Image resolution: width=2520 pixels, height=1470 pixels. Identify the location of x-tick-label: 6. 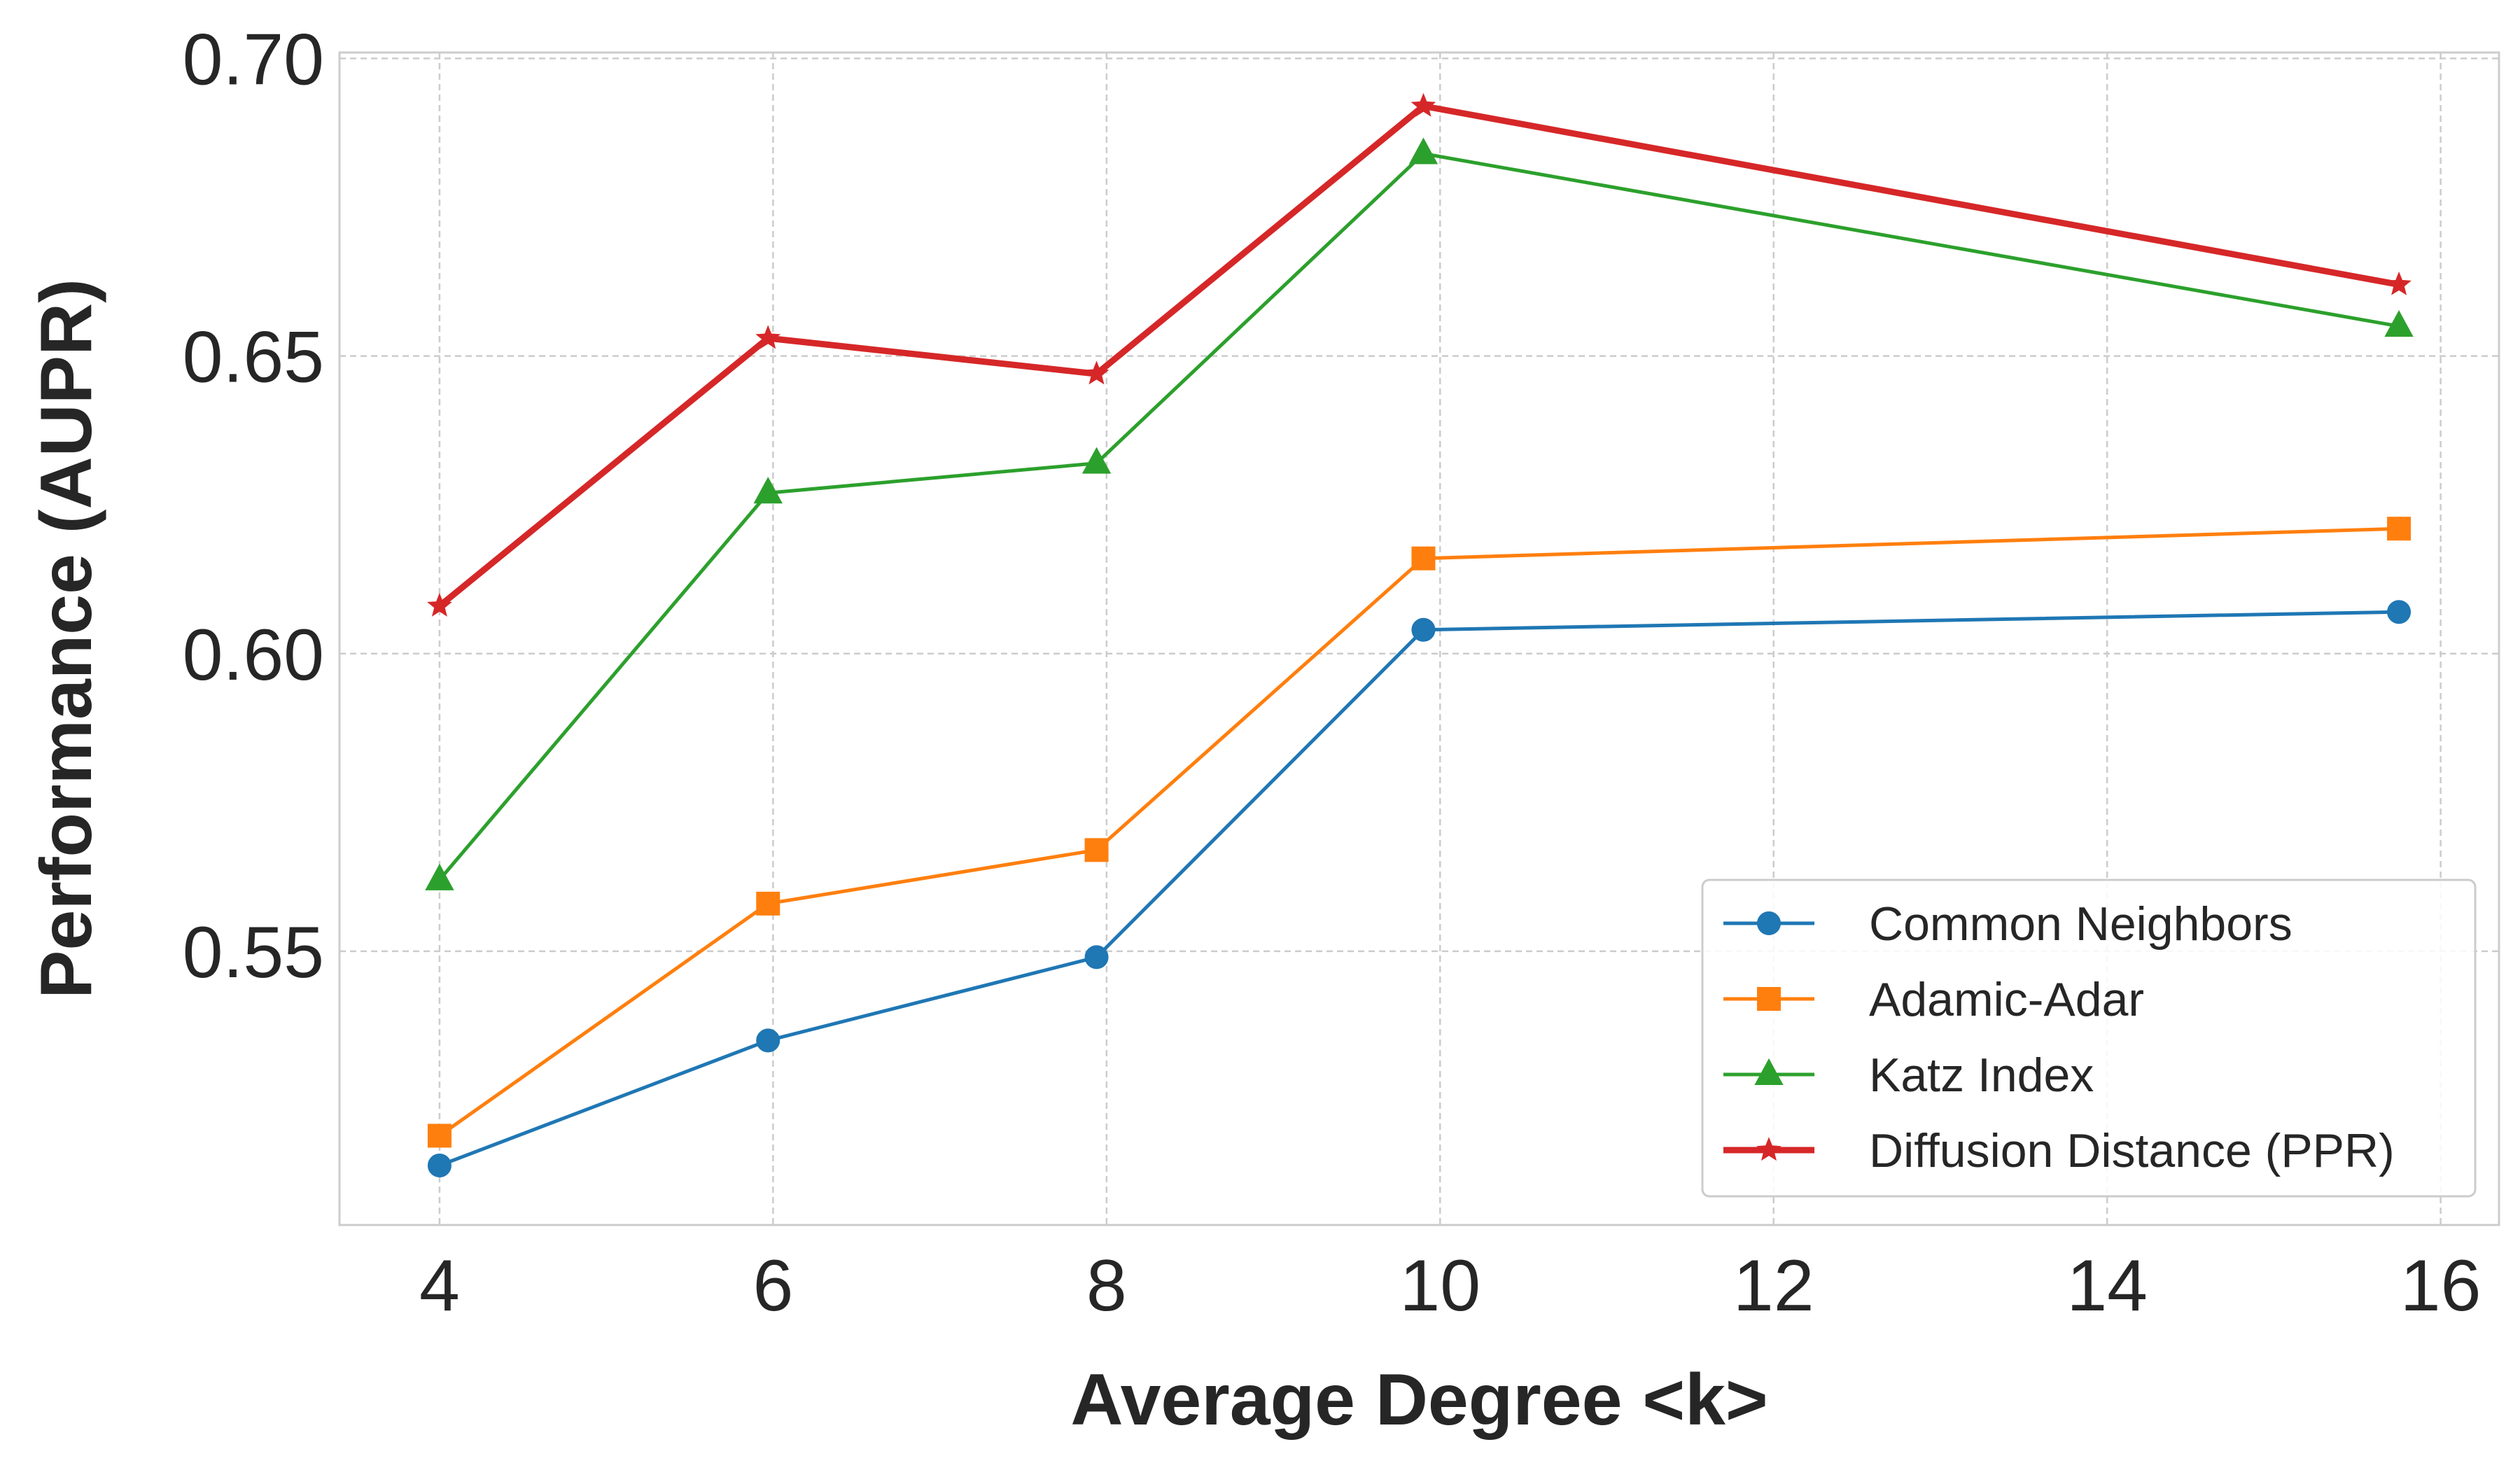
(772, 1285).